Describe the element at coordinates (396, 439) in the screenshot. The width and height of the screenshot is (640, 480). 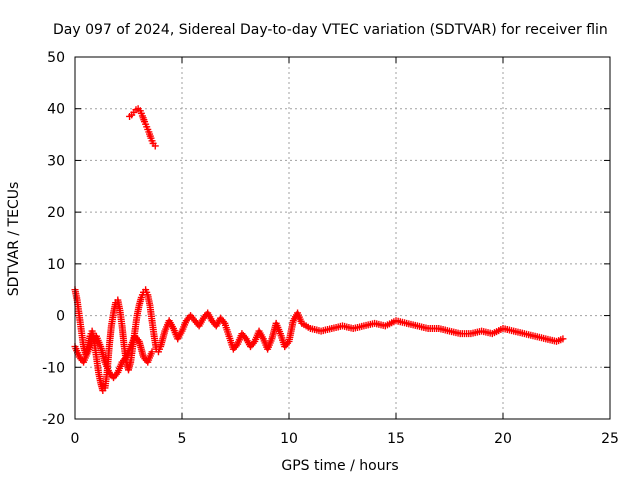
I see `x-tick-label: 15` at that location.